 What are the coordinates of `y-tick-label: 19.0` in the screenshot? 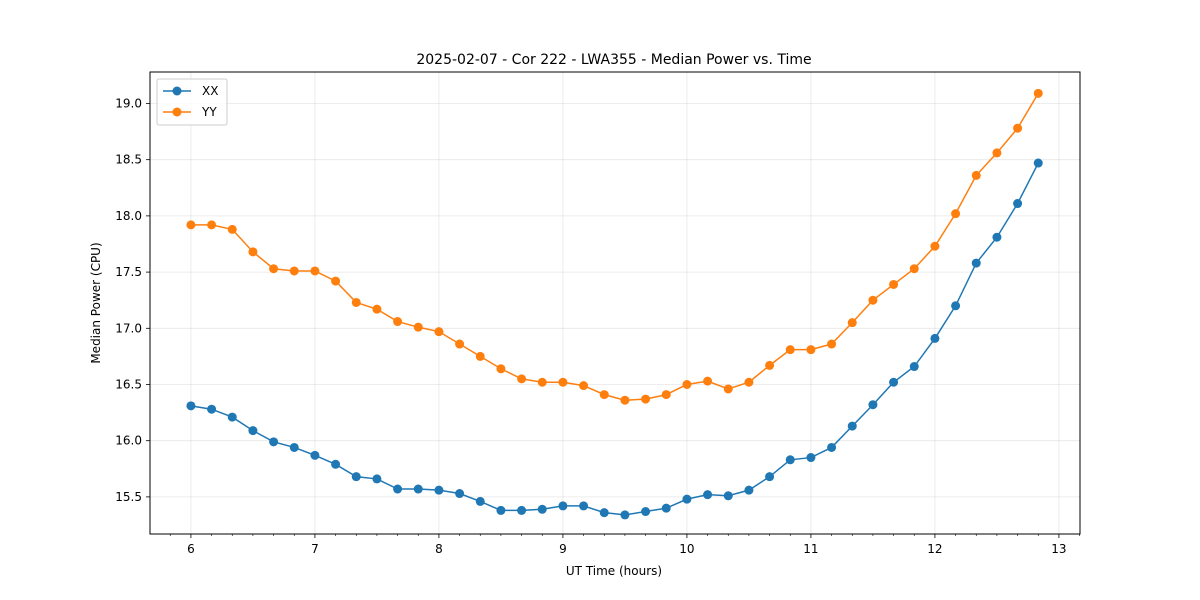 It's located at (128, 103).